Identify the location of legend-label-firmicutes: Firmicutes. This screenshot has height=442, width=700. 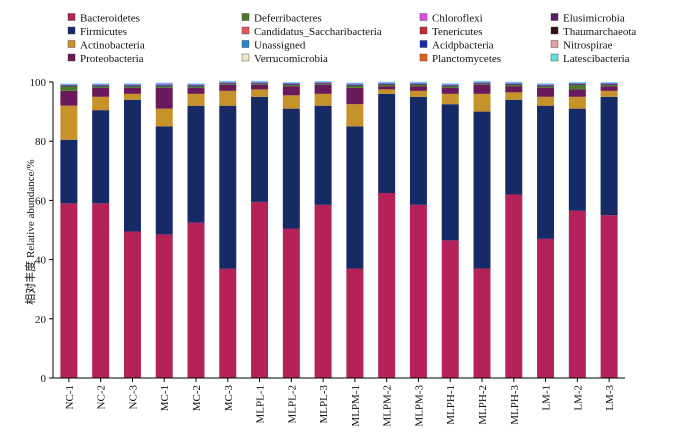
(103, 32).